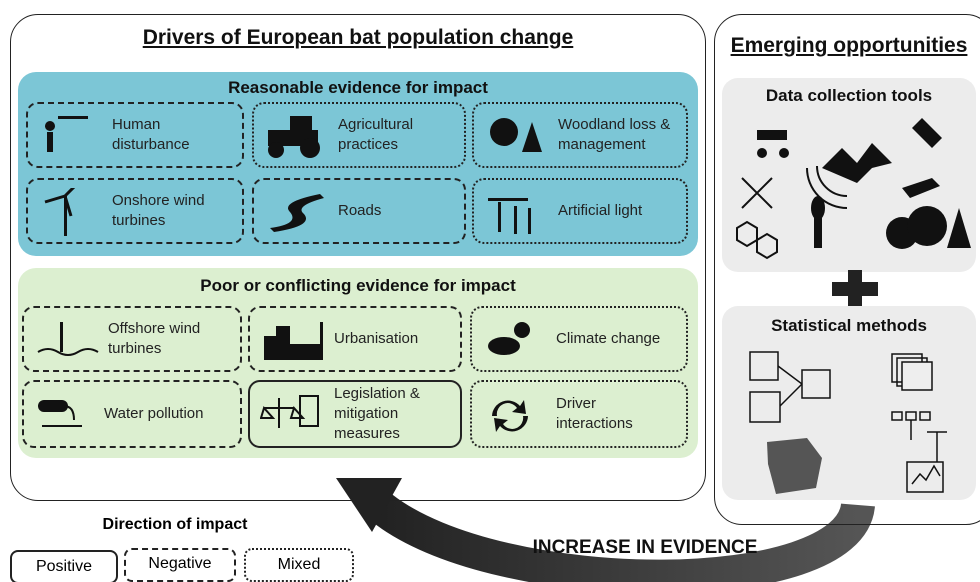  What do you see at coordinates (853, 189) in the screenshot?
I see `data-tools-icons` at bounding box center [853, 189].